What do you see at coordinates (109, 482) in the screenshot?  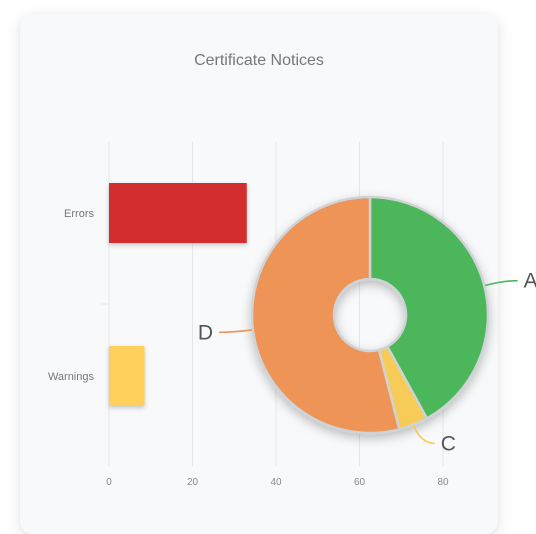 I see `x-tick-label: 0` at bounding box center [109, 482].